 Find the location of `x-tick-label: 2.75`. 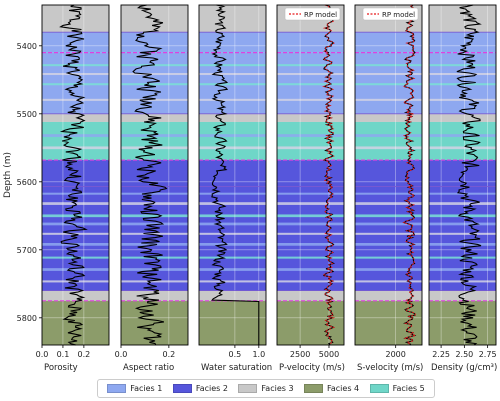

x-tick-label: 2.75 is located at coordinates (488, 354).